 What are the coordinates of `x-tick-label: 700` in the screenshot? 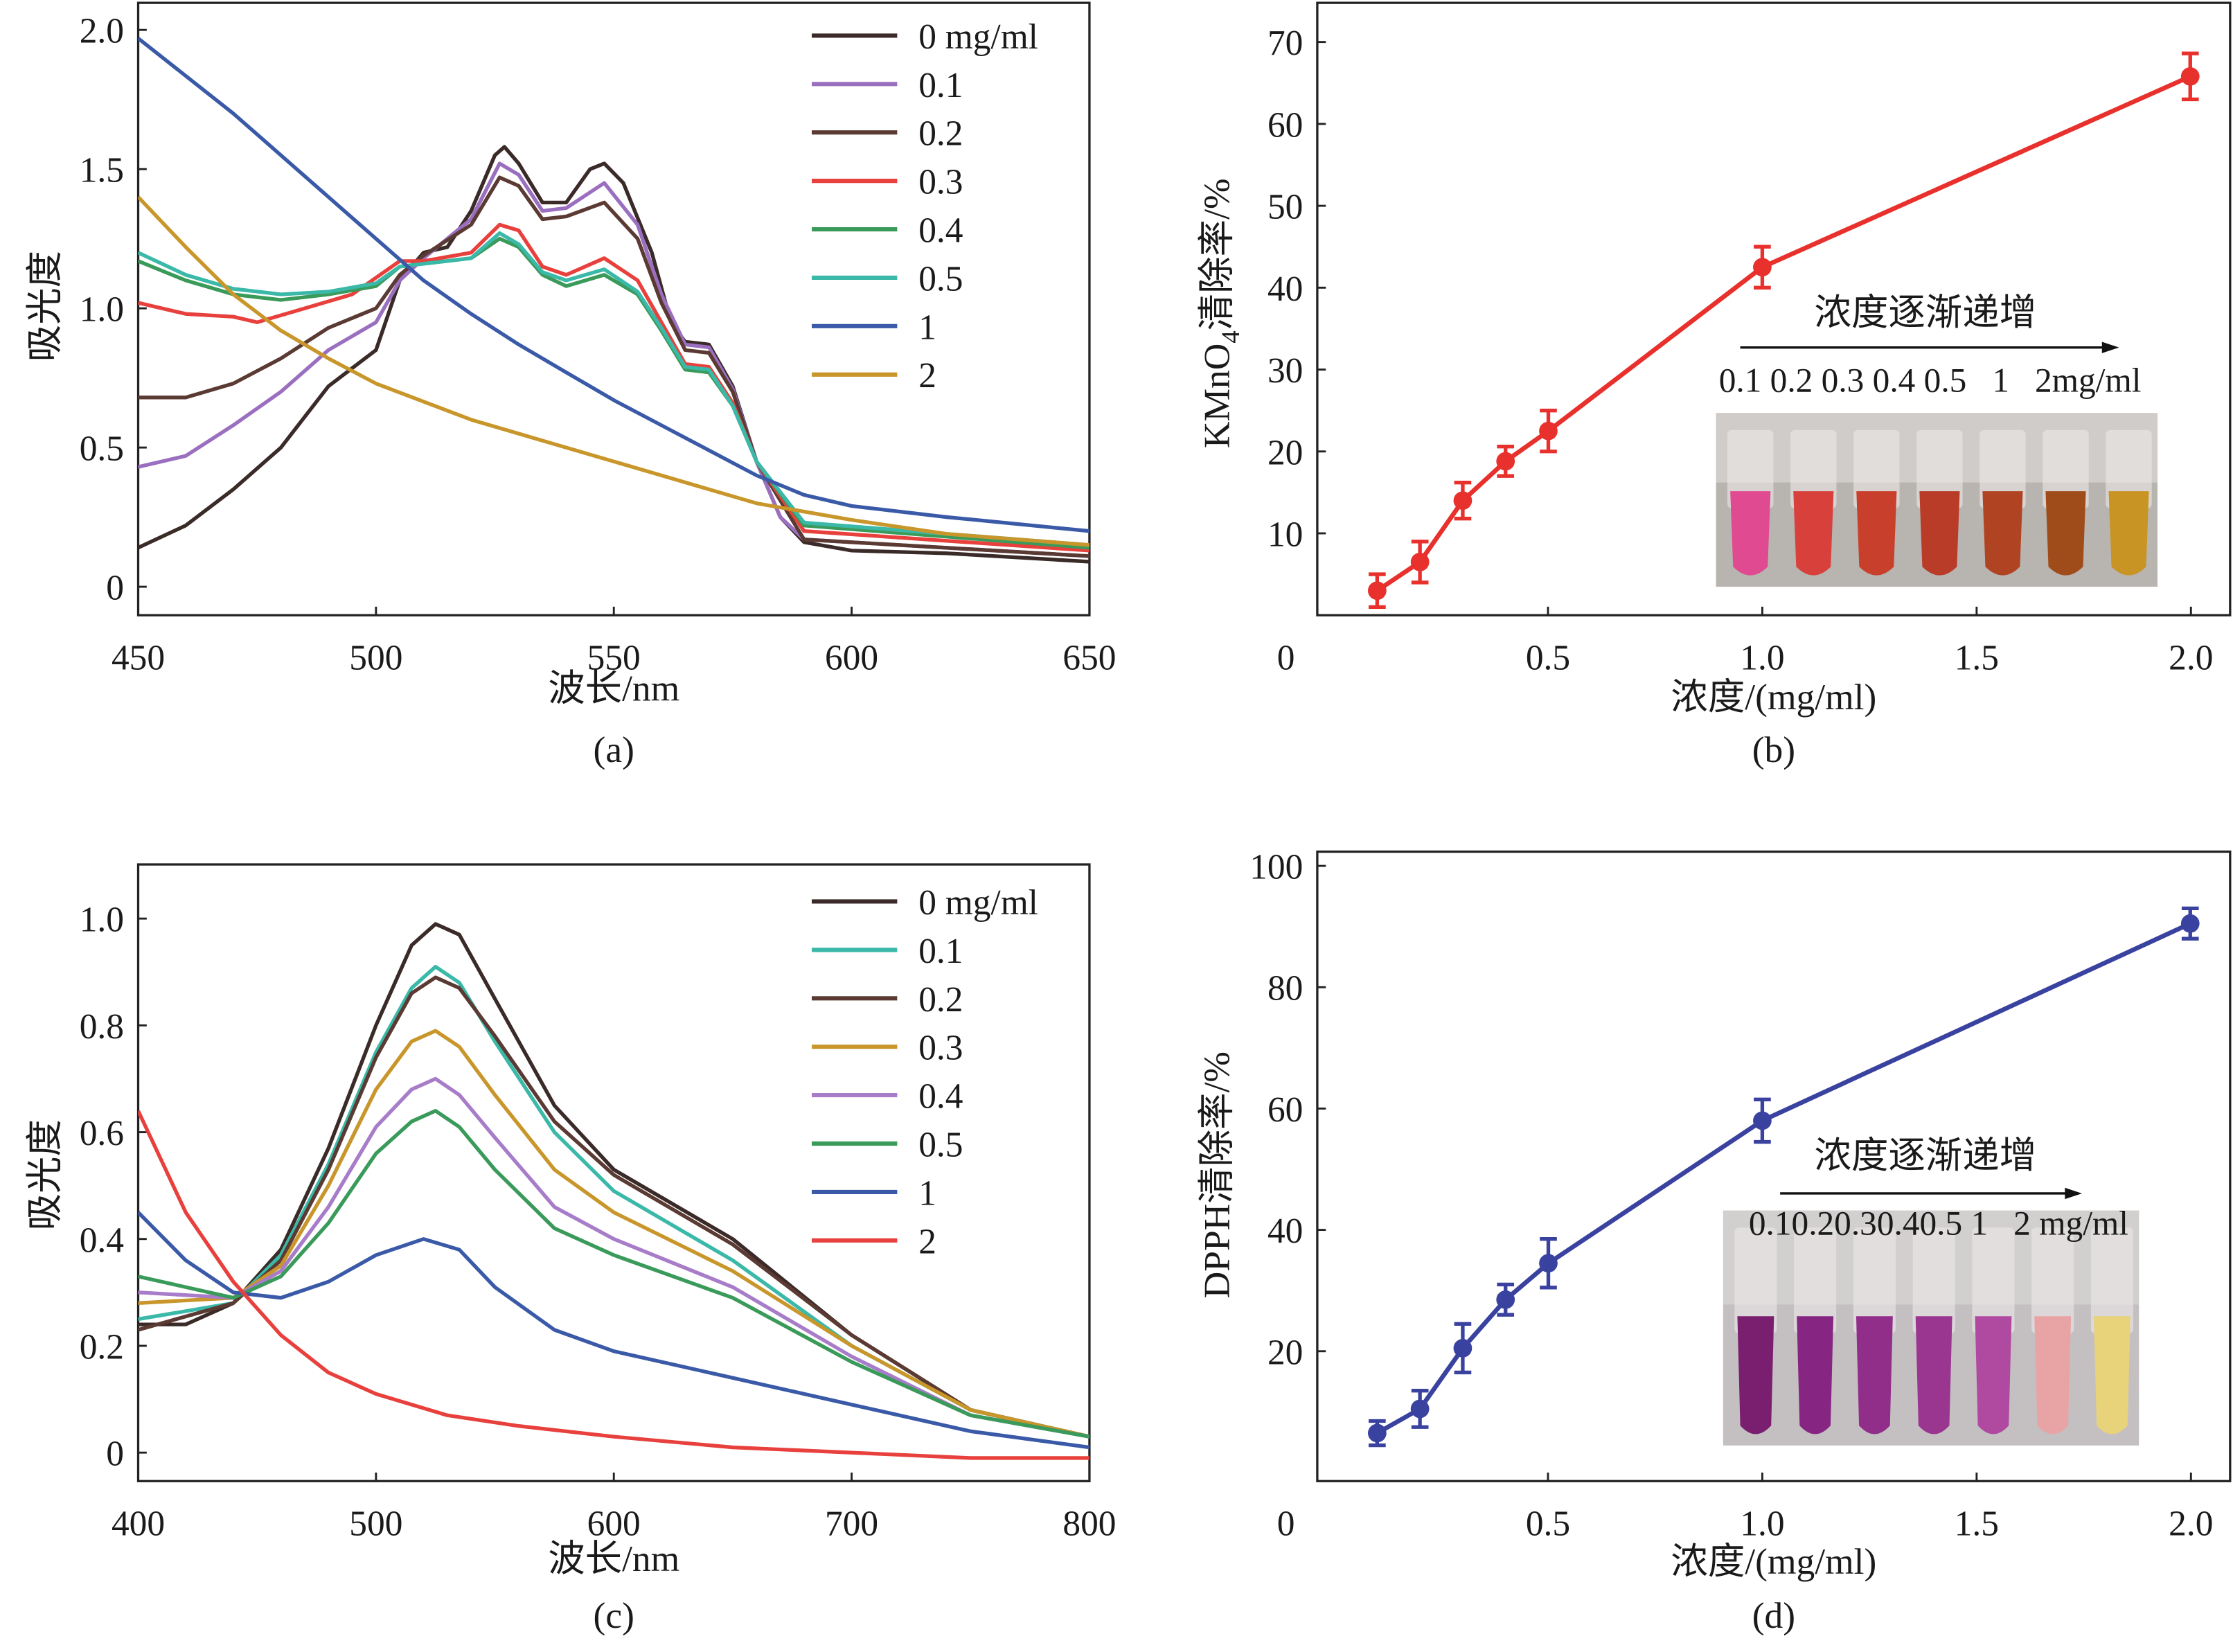 It's located at (851, 1523).